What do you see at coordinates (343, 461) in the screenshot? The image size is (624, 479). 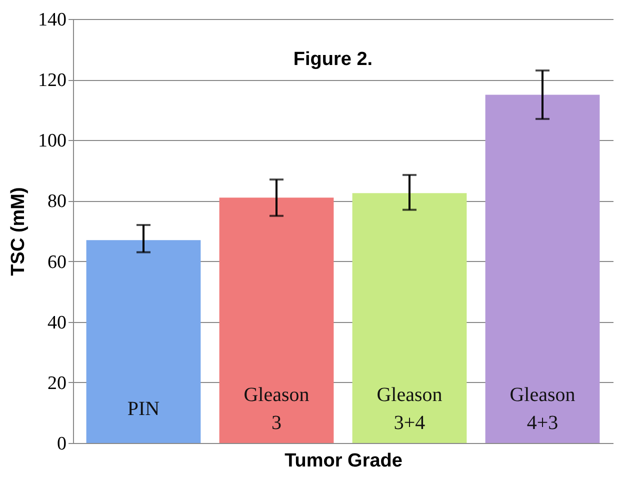 I see `x-axis-title: Tumor Grade` at bounding box center [343, 461].